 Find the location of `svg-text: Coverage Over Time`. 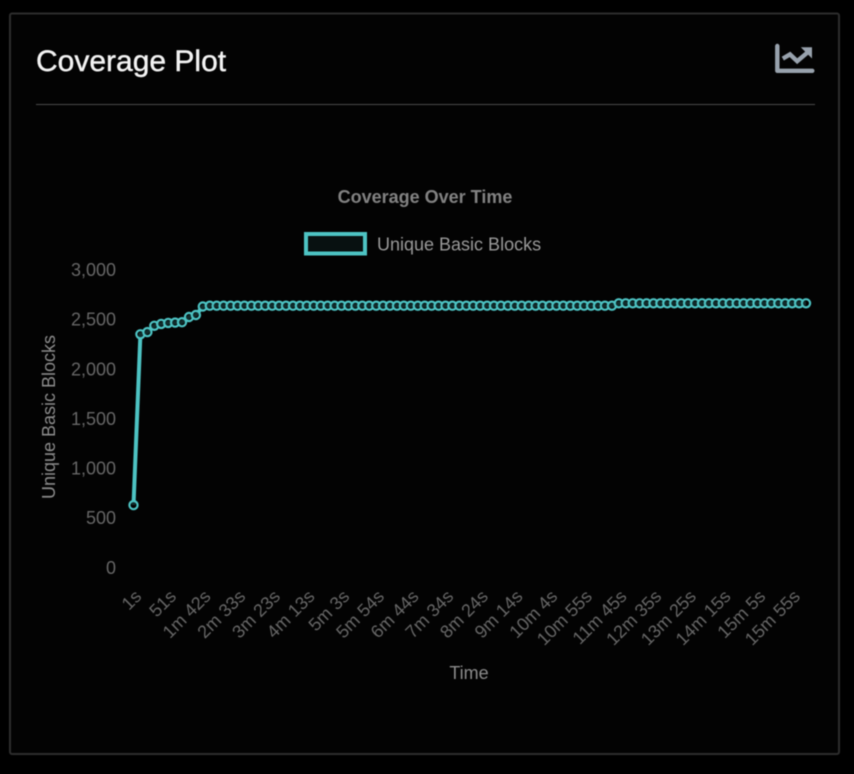

svg-text: Coverage Over Time is located at coordinates (425, 197).